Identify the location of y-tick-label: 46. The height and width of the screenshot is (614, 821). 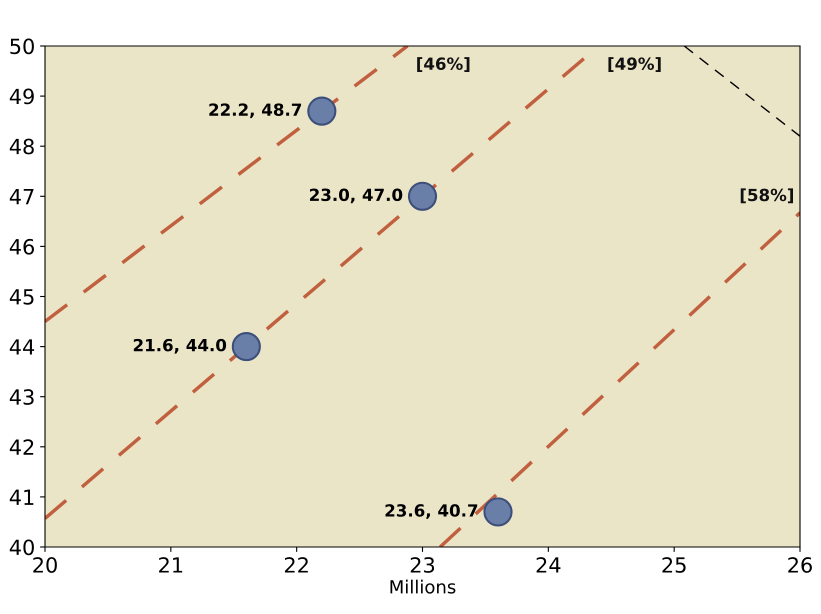
(22, 246).